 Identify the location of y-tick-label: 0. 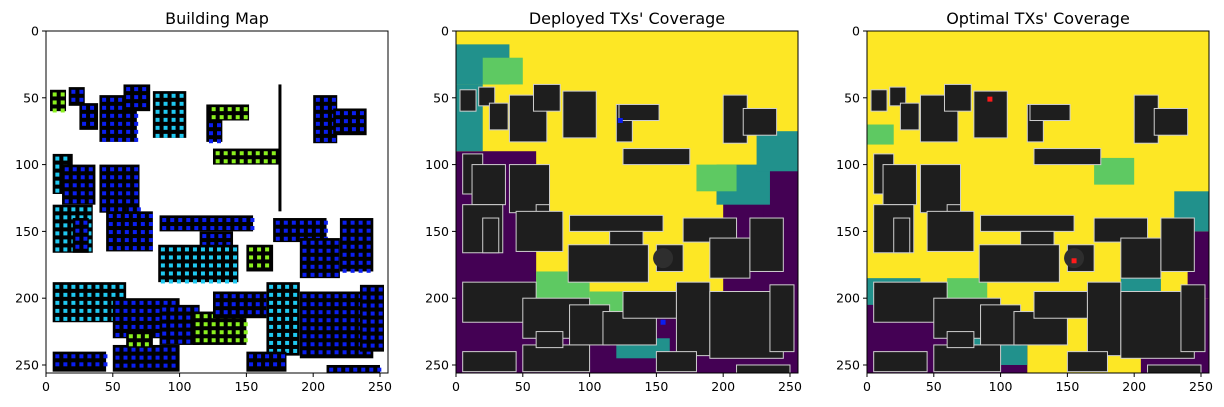
(856, 31).